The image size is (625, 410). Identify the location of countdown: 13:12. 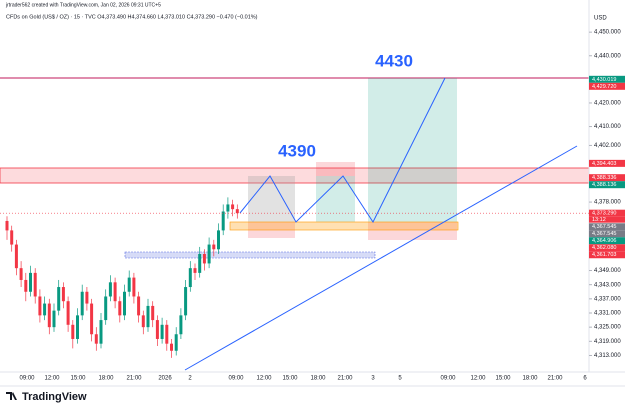
(599, 220).